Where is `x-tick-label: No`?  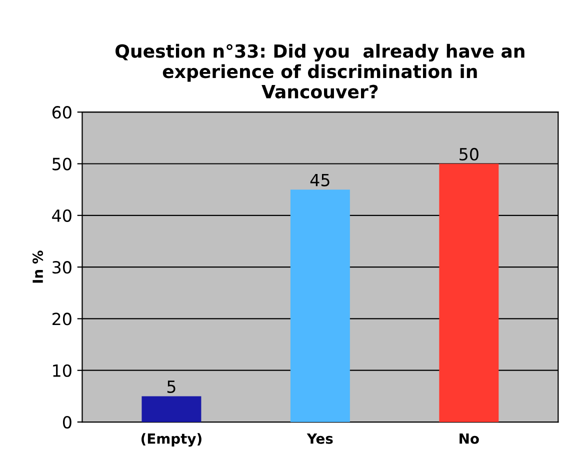
x-tick-label: No is located at coordinates (469, 439).